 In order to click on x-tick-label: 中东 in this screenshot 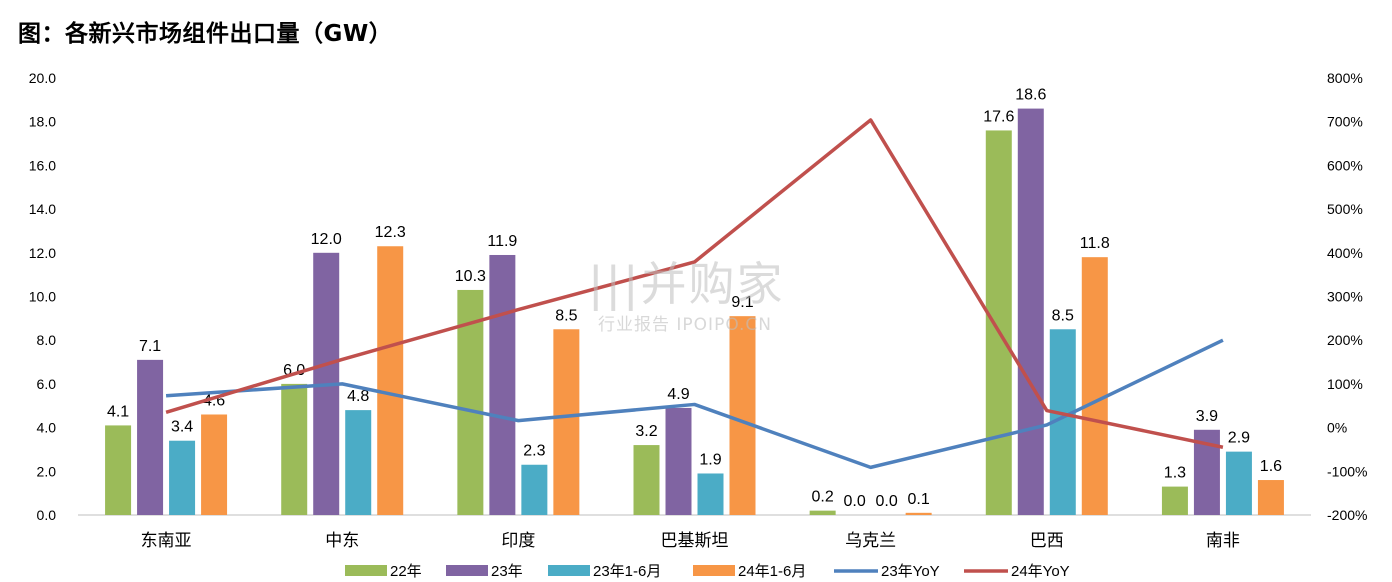, I will do `click(342, 540)`.